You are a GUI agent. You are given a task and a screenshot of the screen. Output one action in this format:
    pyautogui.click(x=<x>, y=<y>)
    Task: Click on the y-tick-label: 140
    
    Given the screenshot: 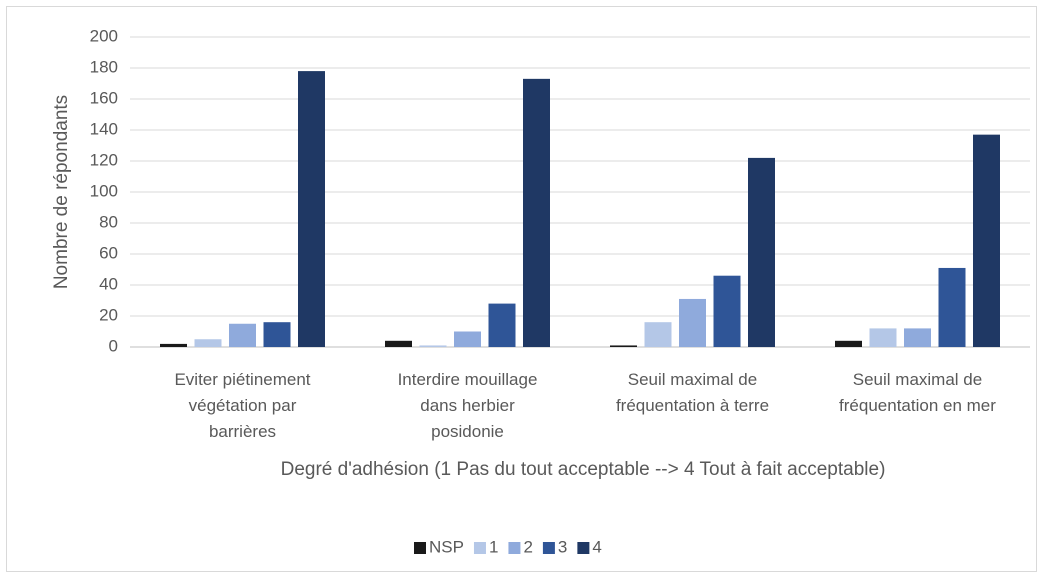 What is the action you would take?
    pyautogui.click(x=104, y=128)
    